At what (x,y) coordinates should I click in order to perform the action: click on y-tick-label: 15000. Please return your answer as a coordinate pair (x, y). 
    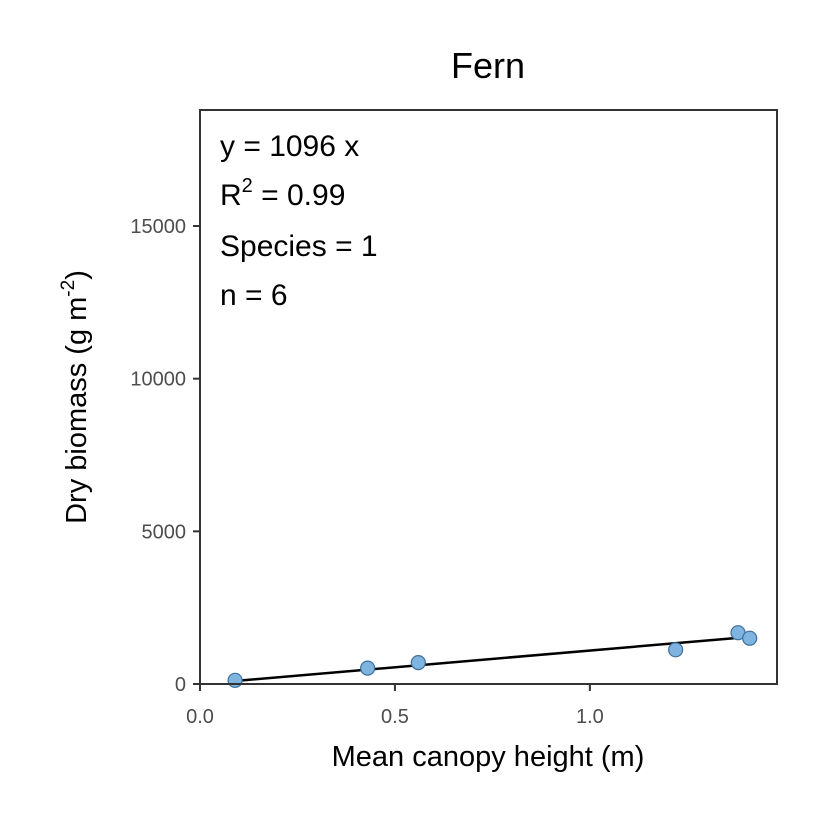
    Looking at the image, I should click on (158, 227).